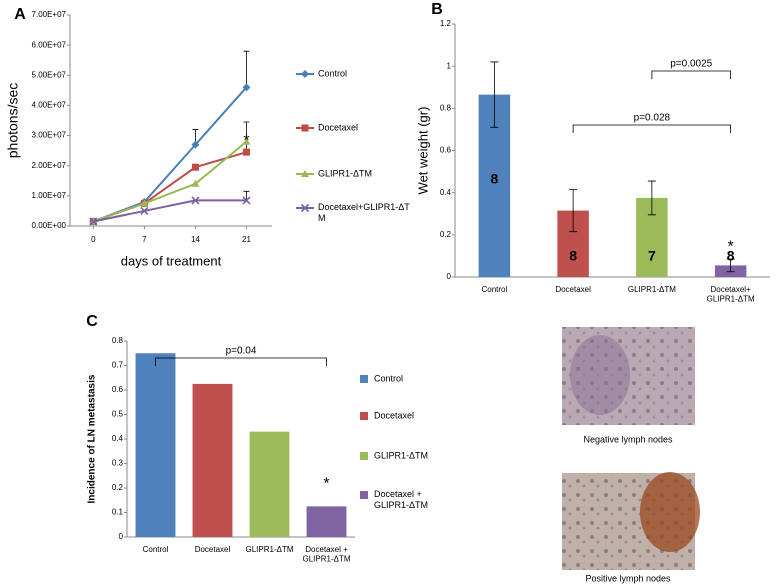 This screenshot has width=779, height=586. Describe the element at coordinates (49, 195) in the screenshot. I see `y-tick-label: 1.00E+07` at that location.